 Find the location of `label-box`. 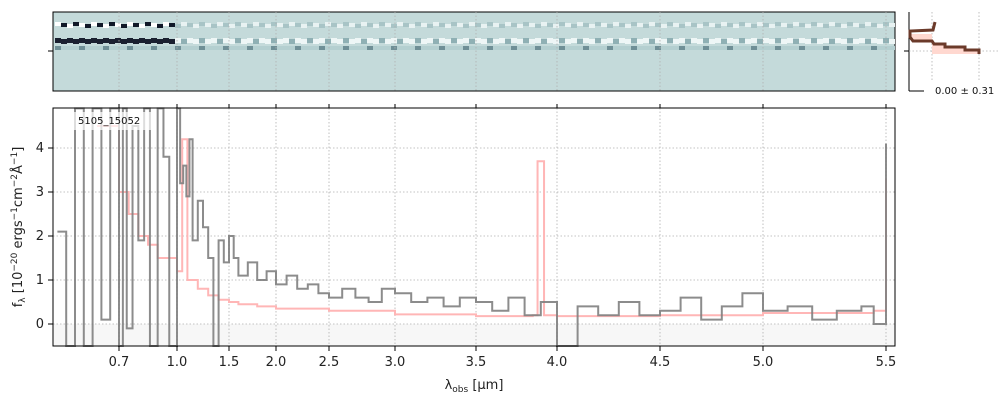

label-box is located at coordinates (112, 121).